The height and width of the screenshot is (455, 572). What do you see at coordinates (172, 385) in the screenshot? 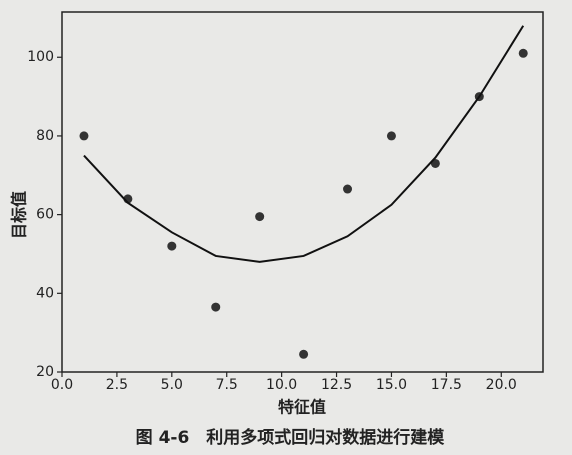
I see `x-tick-label: 5.0` at bounding box center [172, 385].